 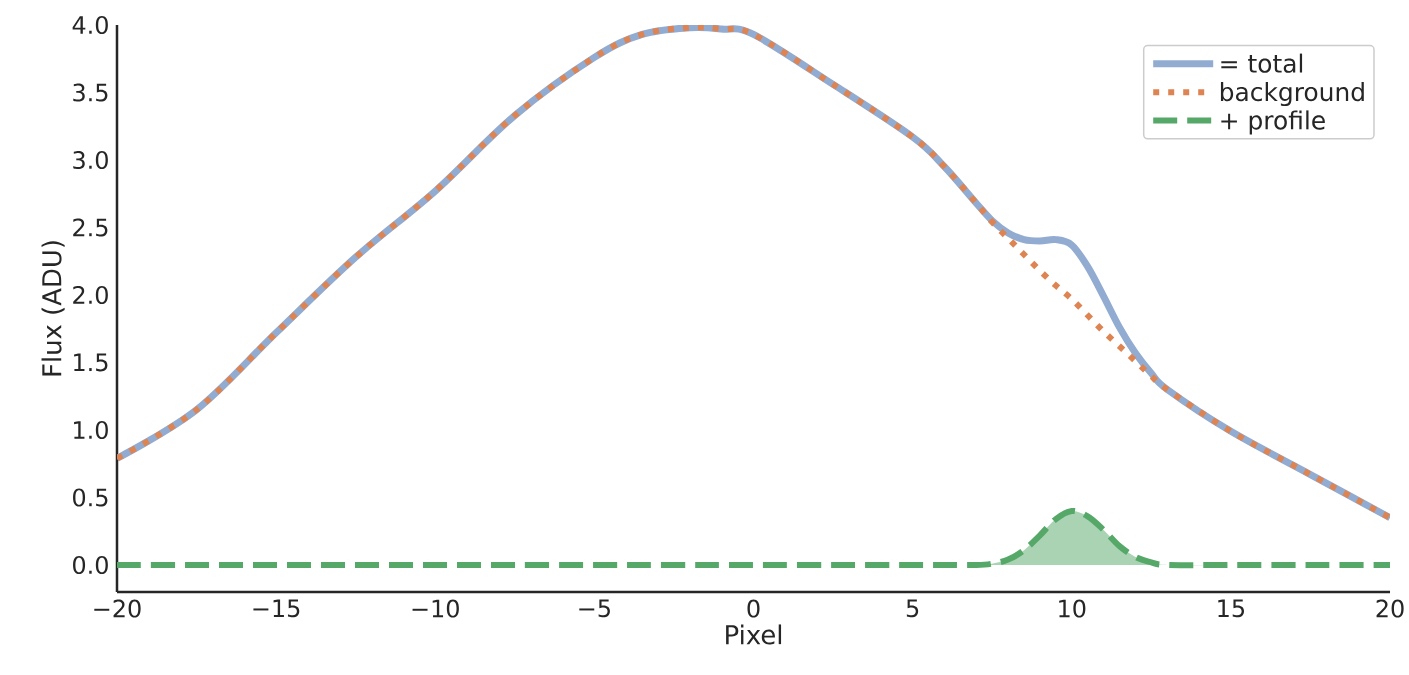 What do you see at coordinates (1231, 608) in the screenshot?
I see `x-tick-label: 15` at bounding box center [1231, 608].